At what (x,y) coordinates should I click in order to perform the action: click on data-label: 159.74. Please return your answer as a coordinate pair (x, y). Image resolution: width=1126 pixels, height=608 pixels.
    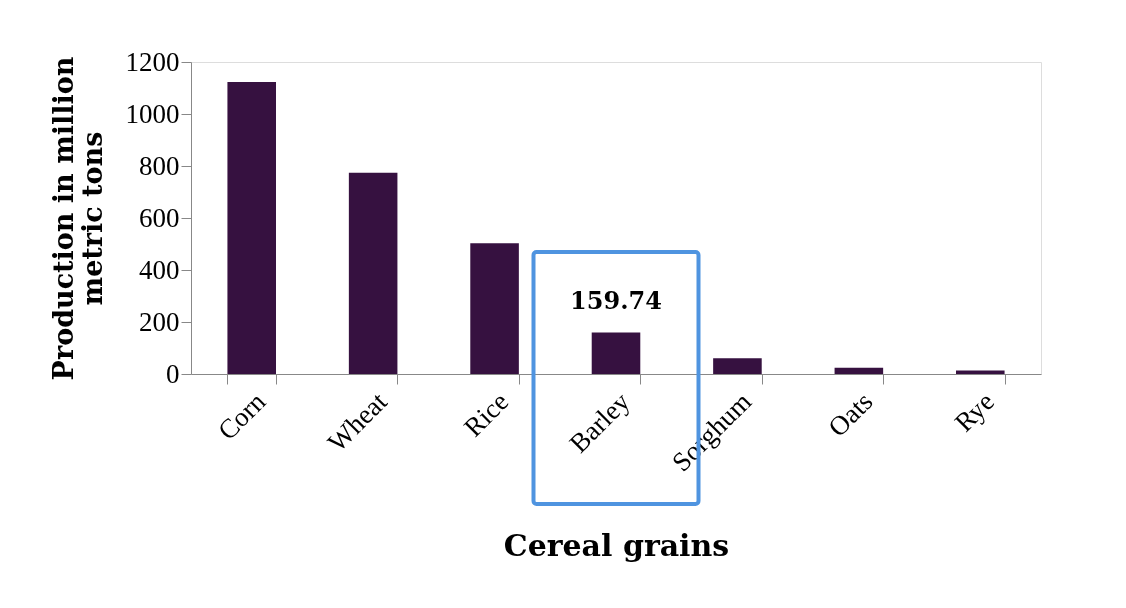
    Looking at the image, I should click on (616, 301).